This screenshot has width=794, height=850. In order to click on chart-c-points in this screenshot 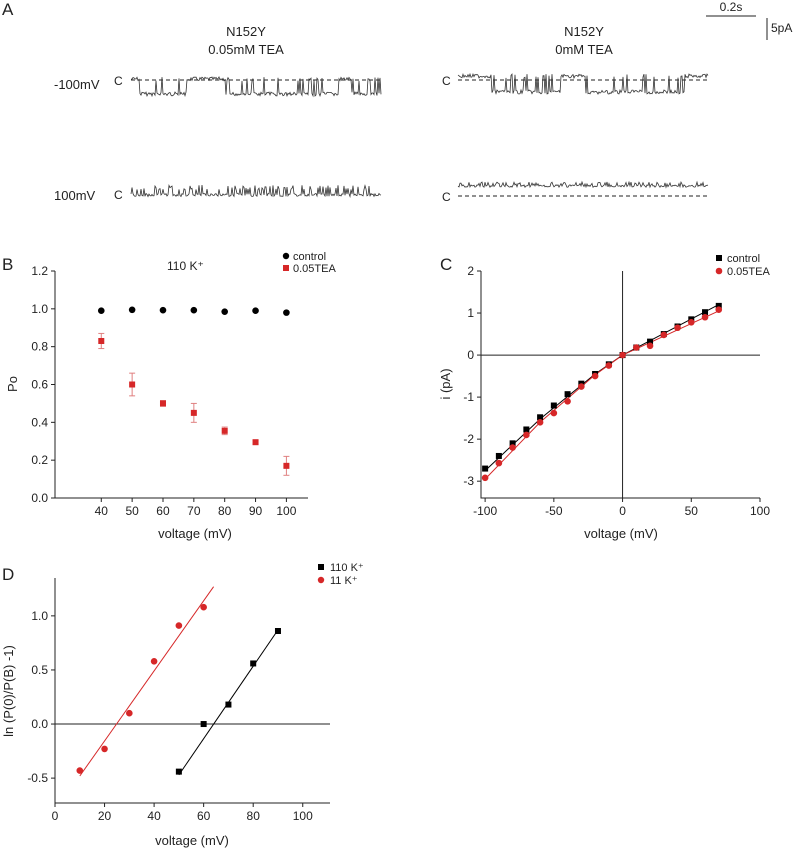, I will do `click(602, 392)`.